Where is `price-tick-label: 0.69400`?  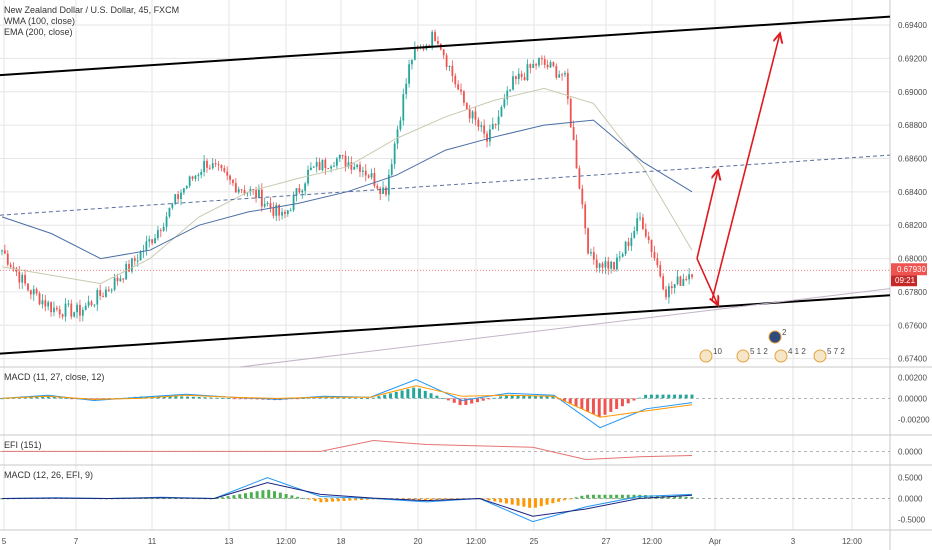 price-tick-label: 0.69400 is located at coordinates (912, 25).